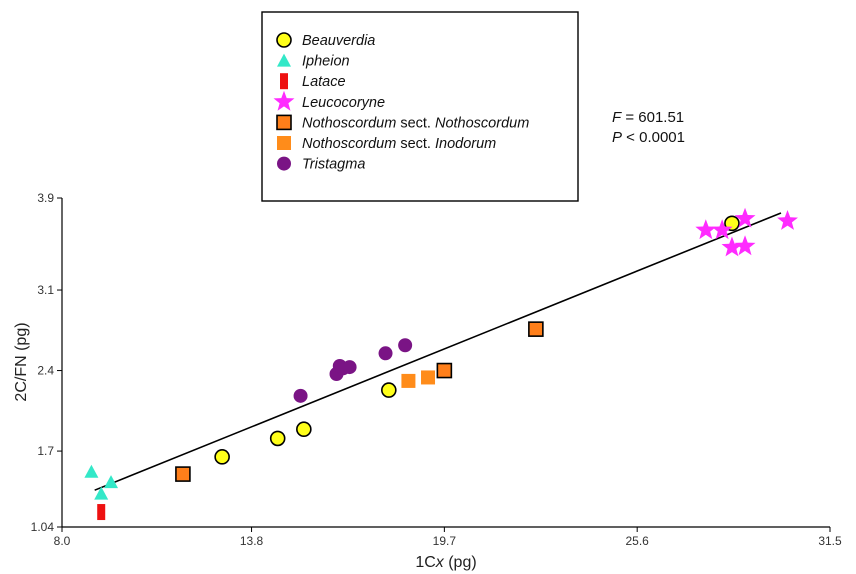 This screenshot has width=856, height=574. What do you see at coordinates (343, 103) in the screenshot?
I see `legend-label-leucocoryne: Leucocoryne` at bounding box center [343, 103].